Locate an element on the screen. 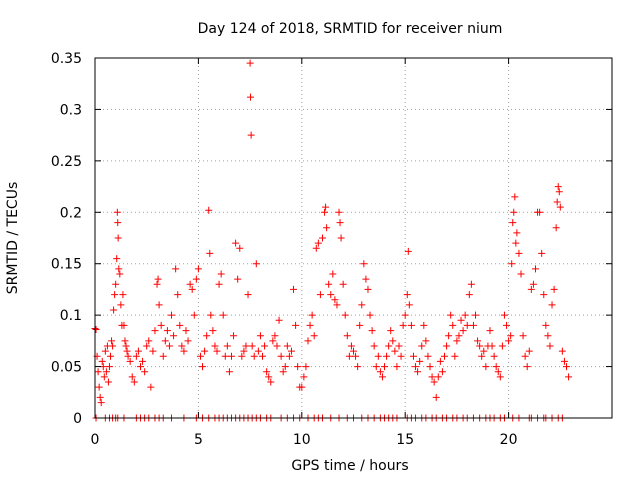  x-tick-label: 20 is located at coordinates (509, 440).